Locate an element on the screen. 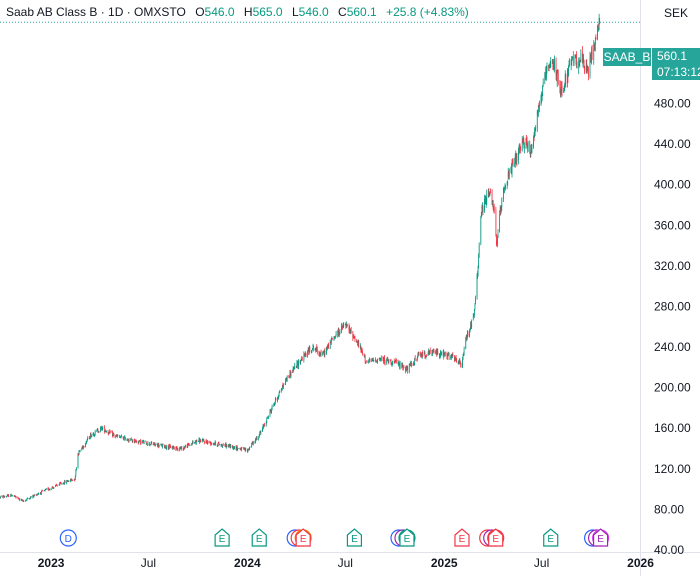 The image size is (700, 576). dividend-marker: D is located at coordinates (68, 538).